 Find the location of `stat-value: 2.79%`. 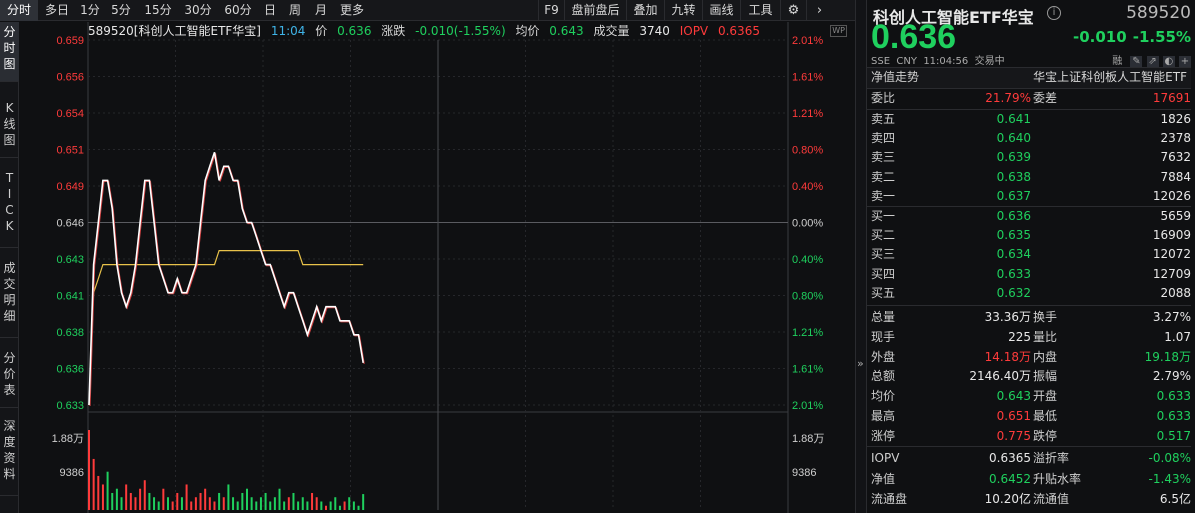

stat-value: 2.79% is located at coordinates (1171, 376).